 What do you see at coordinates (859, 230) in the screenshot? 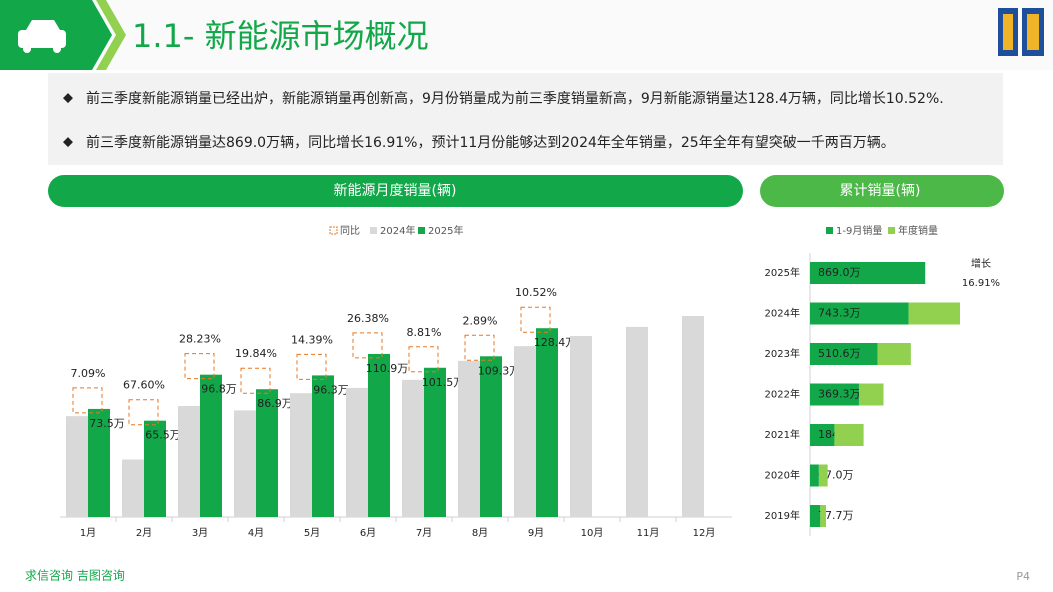
I see `legend-label: 1-9月销量` at bounding box center [859, 230].